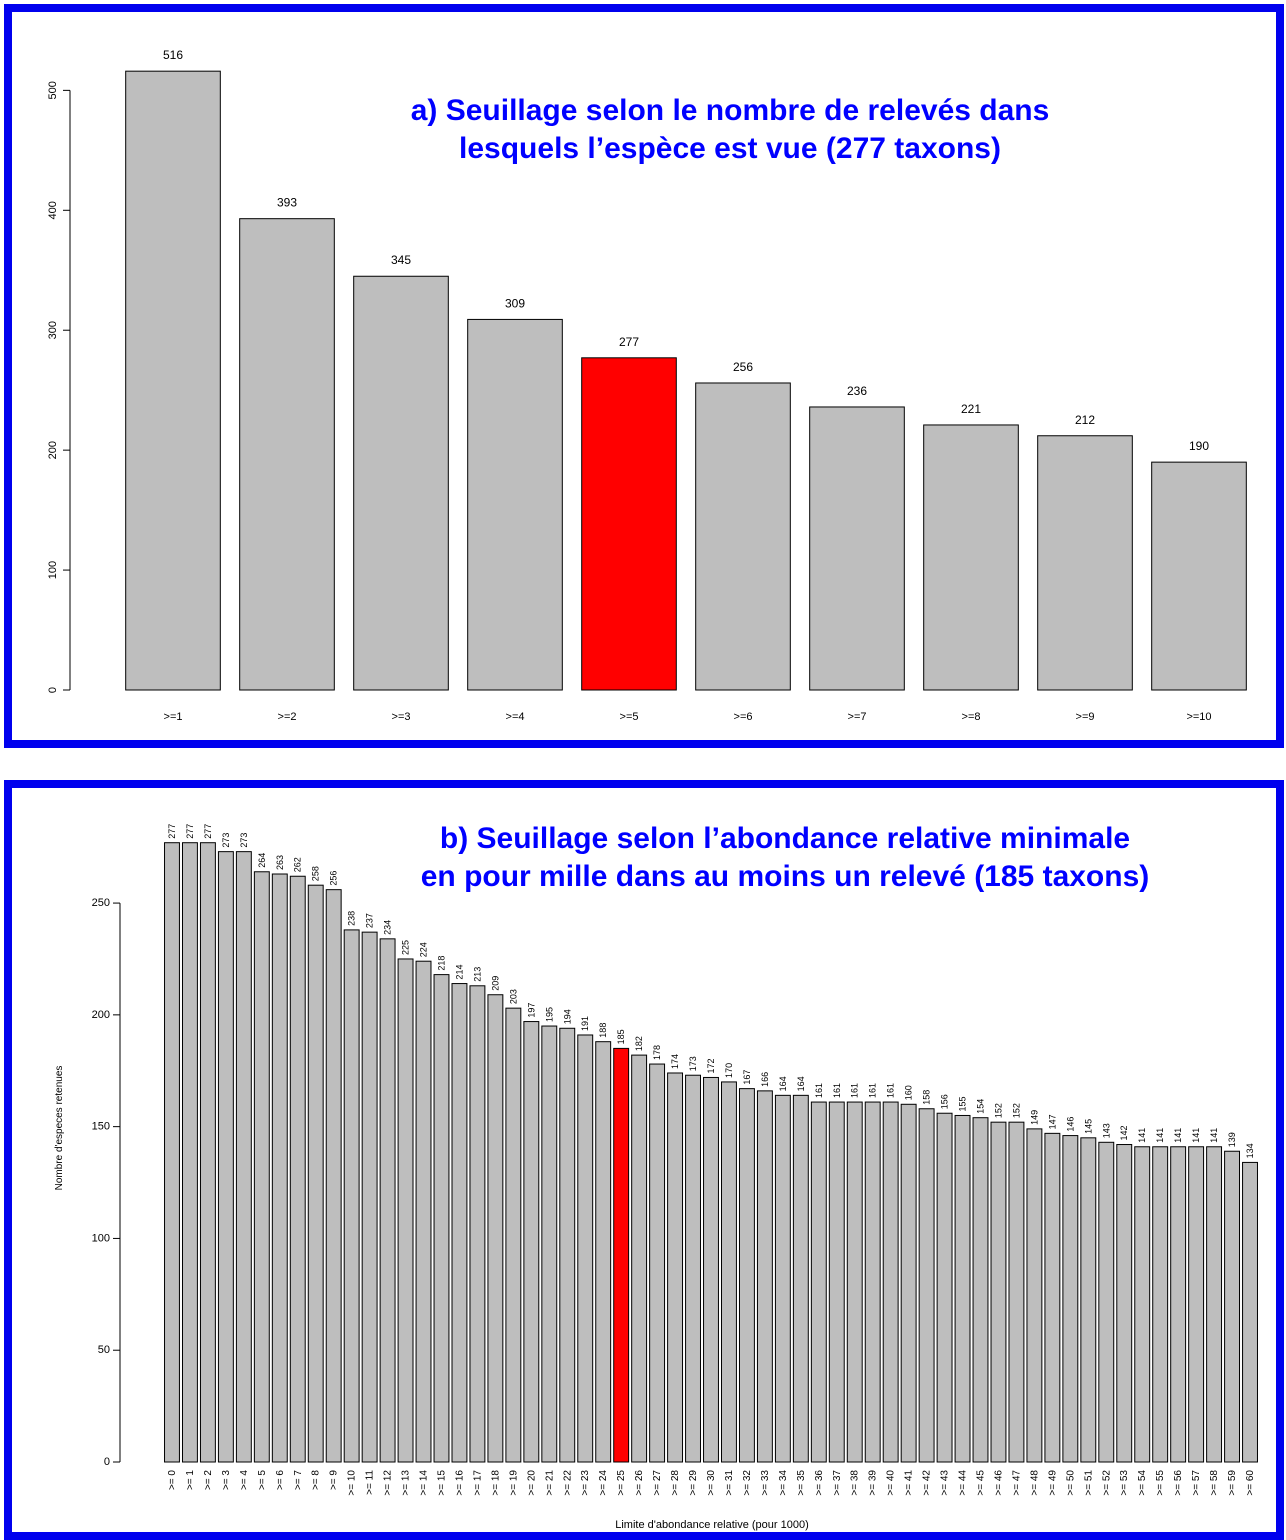 This screenshot has height=1540, width=1286. Describe the element at coordinates (981, 1483) in the screenshot. I see `x-tick-label: >= 45` at that location.